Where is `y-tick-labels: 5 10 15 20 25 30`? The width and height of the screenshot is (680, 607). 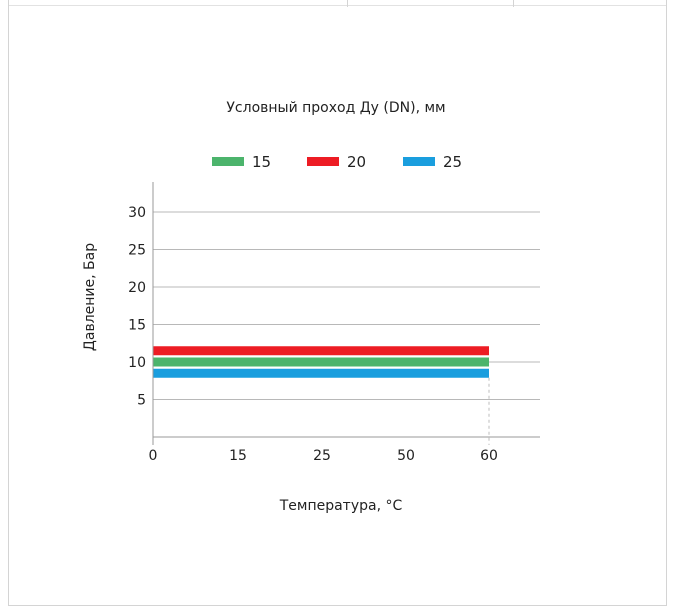
y-tick-labels: 5 10 15 20 25 30 is located at coordinates (137, 307).